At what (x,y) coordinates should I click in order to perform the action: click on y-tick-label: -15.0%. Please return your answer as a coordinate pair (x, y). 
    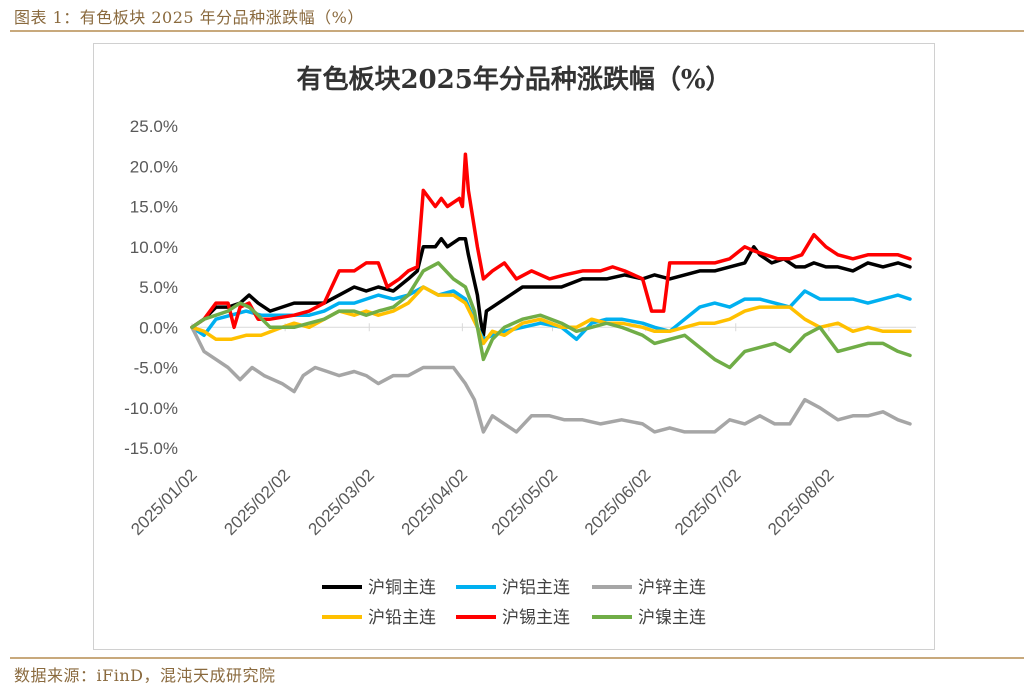
    Looking at the image, I should click on (151, 448).